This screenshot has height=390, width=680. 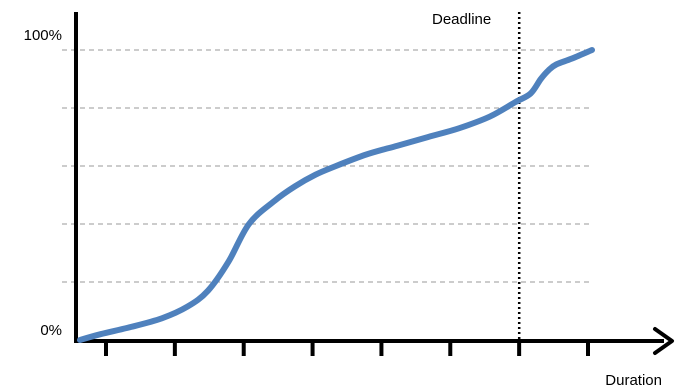 I want to click on y-axis-min-label: 0%, so click(x=51, y=330).